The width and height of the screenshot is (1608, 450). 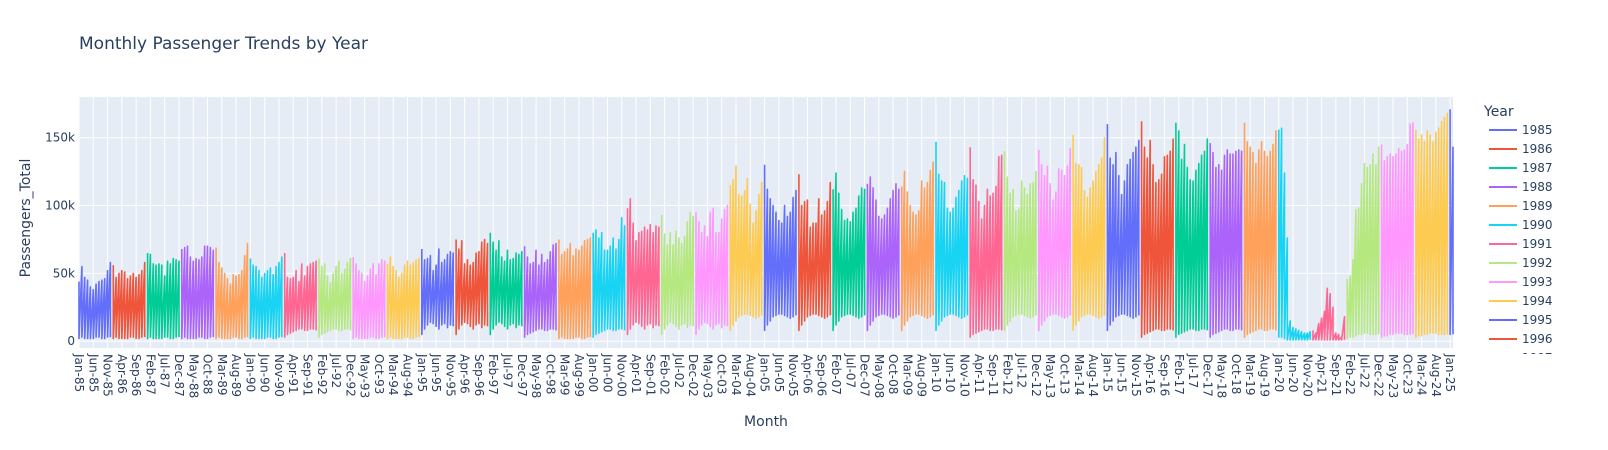 What do you see at coordinates (208, 374) in the screenshot?
I see `x-tick-label: Oct-88` at bounding box center [208, 374].